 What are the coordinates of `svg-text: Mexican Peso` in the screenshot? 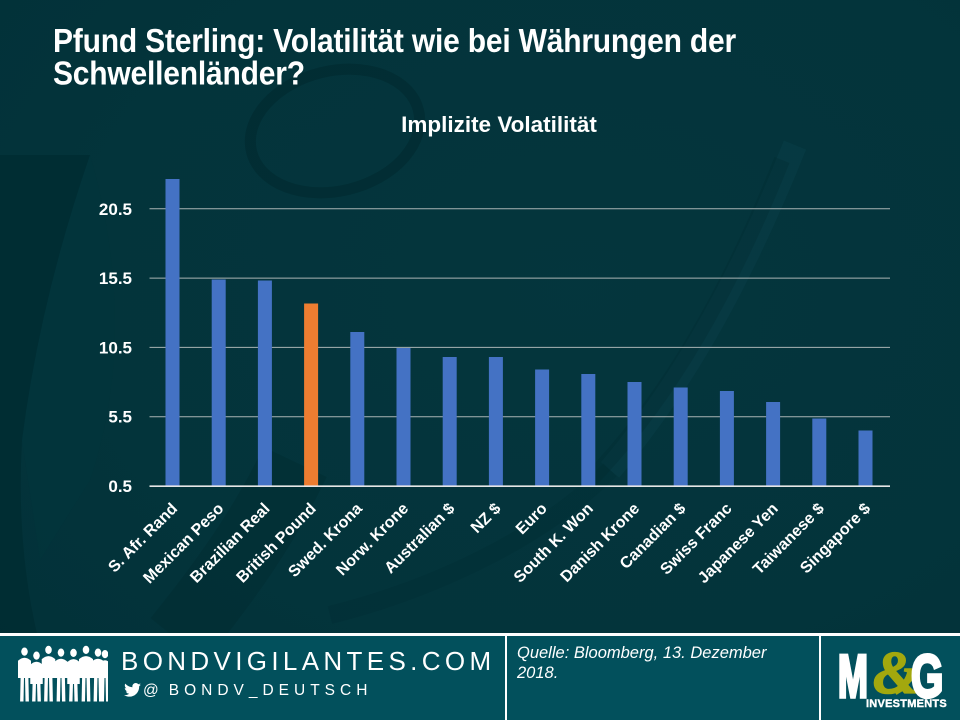 It's located at (183, 543).